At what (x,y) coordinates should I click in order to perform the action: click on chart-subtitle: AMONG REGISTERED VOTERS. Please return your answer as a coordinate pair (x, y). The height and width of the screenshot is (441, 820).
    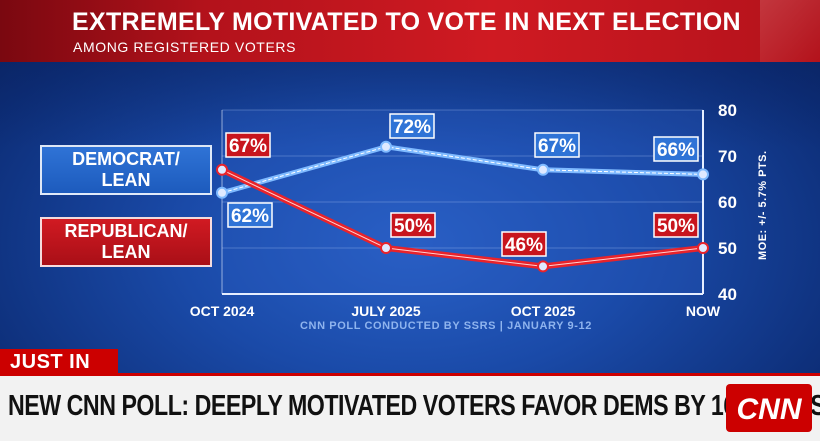
    Looking at the image, I should click on (185, 47).